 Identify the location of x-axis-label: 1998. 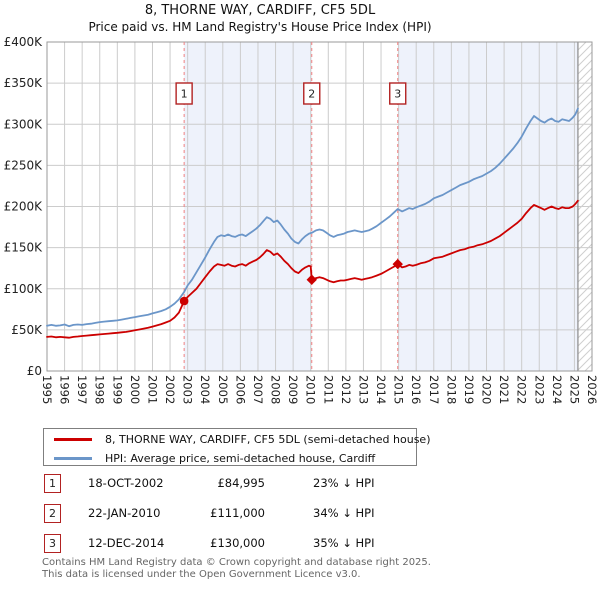
(100, 389).